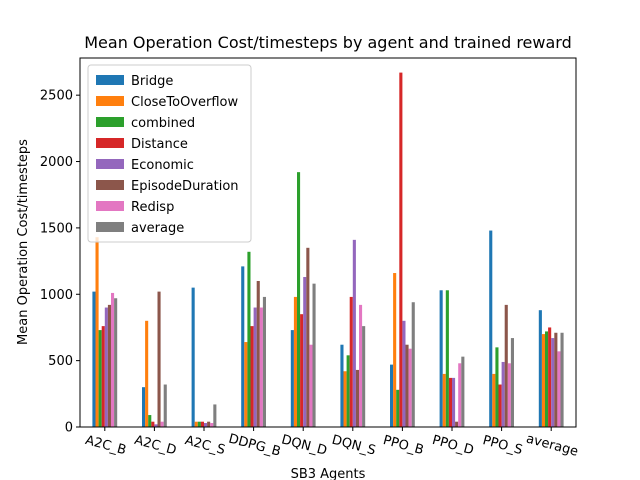 The image size is (640, 480). Describe the element at coordinates (328, 473) in the screenshot. I see `x-axis-label: SB3 Agents` at that location.